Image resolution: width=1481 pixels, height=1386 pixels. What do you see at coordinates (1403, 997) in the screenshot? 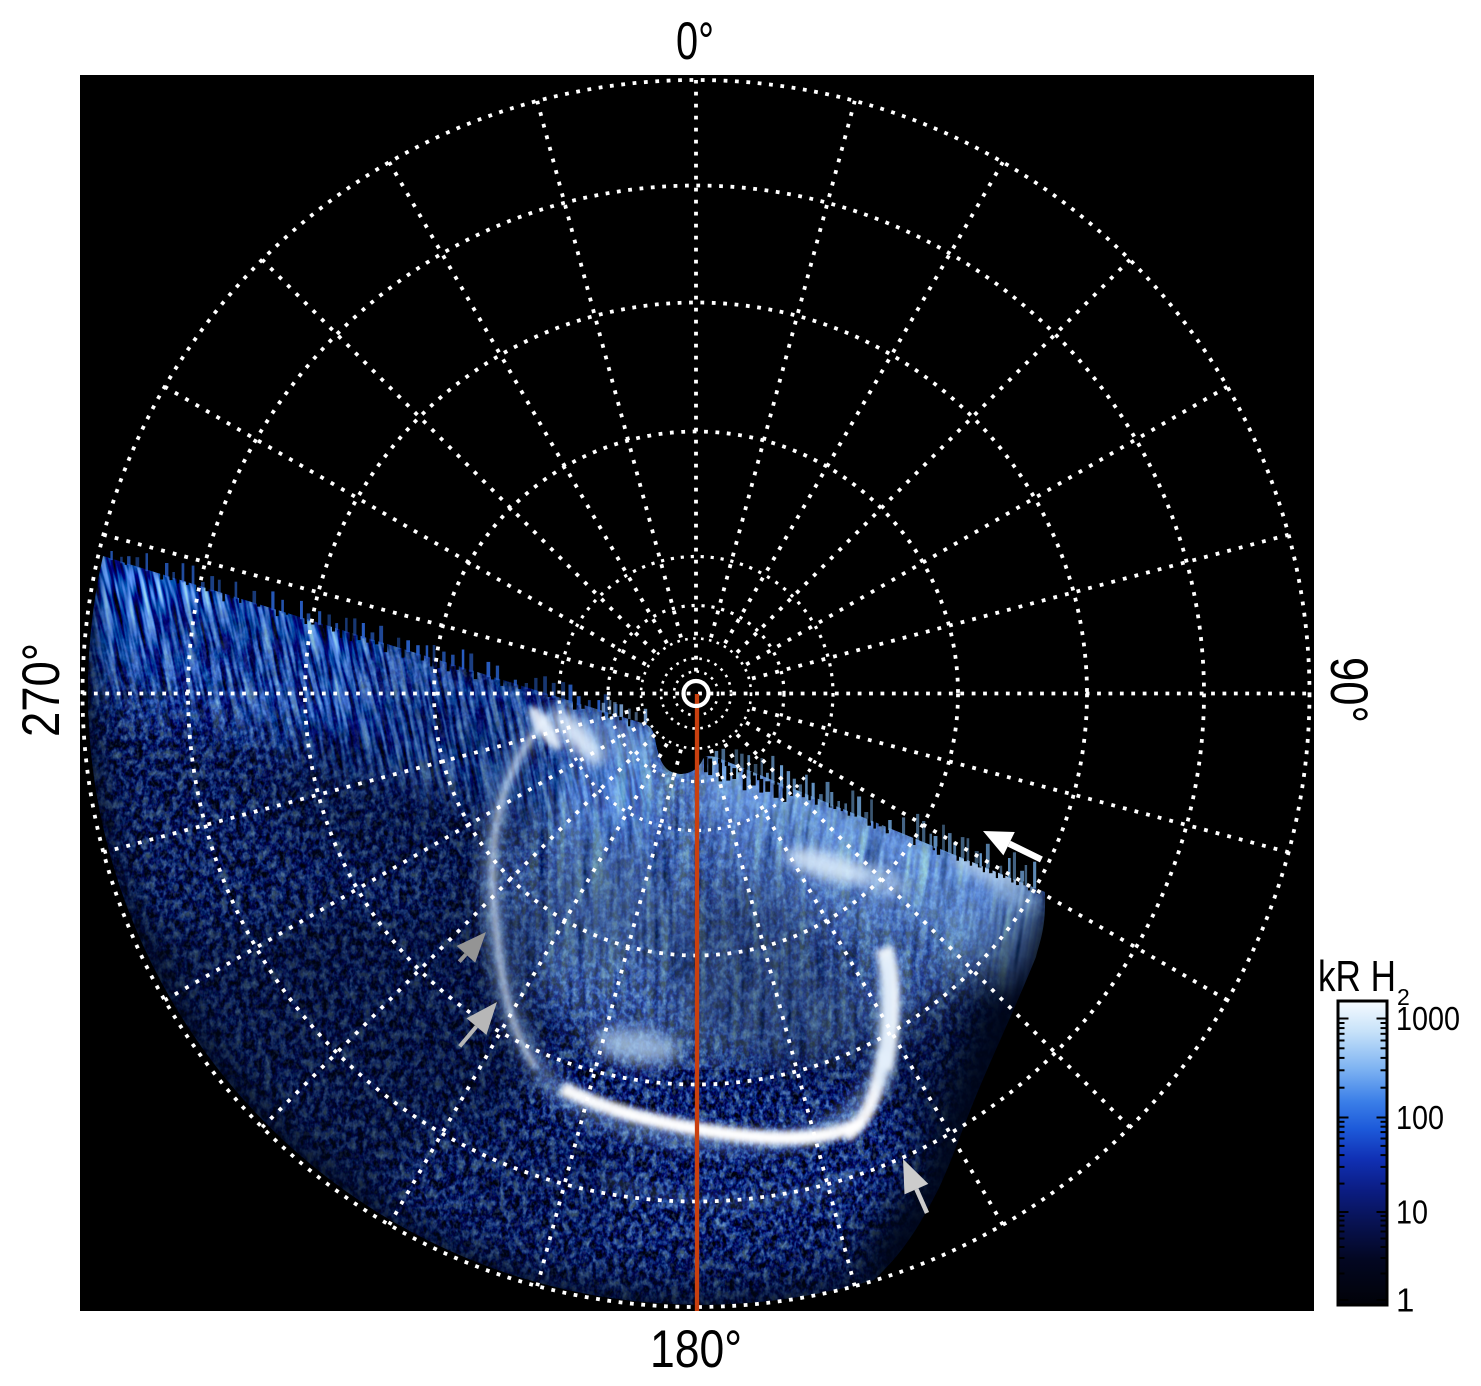
I see `svg-text: 2` at bounding box center [1403, 997].